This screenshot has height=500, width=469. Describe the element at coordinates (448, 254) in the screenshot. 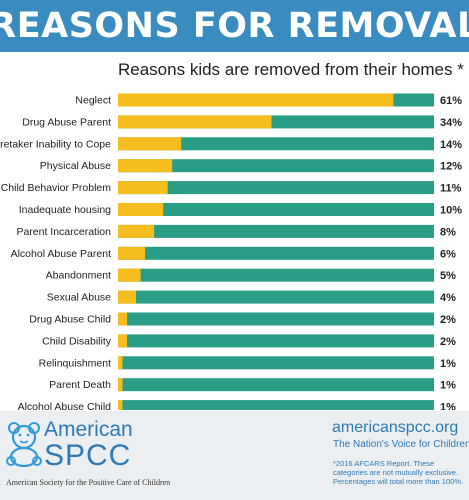

I see `value-label: 6%` at that location.